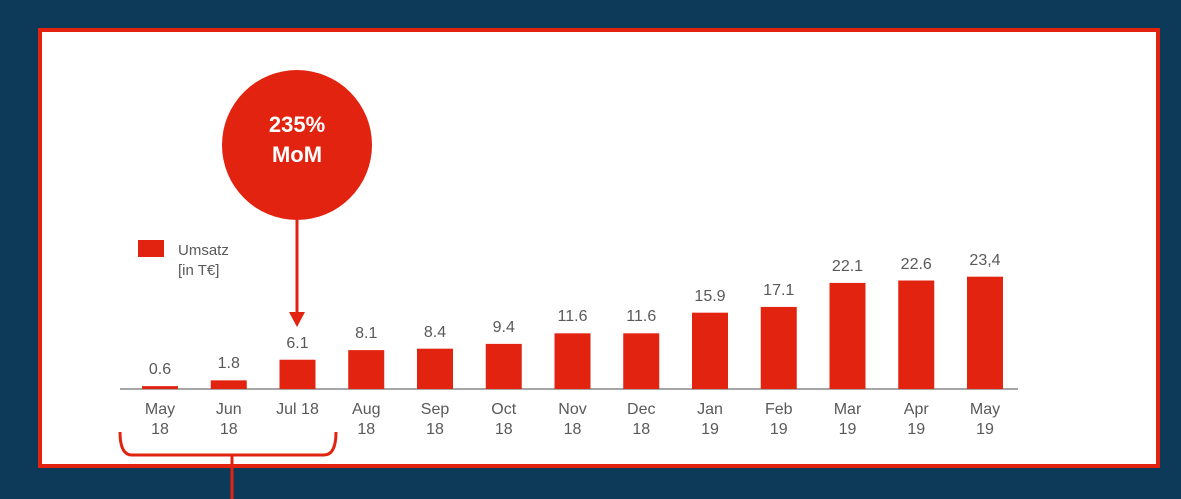  I want to click on x-tick-label: Aug 18, so click(366, 419).